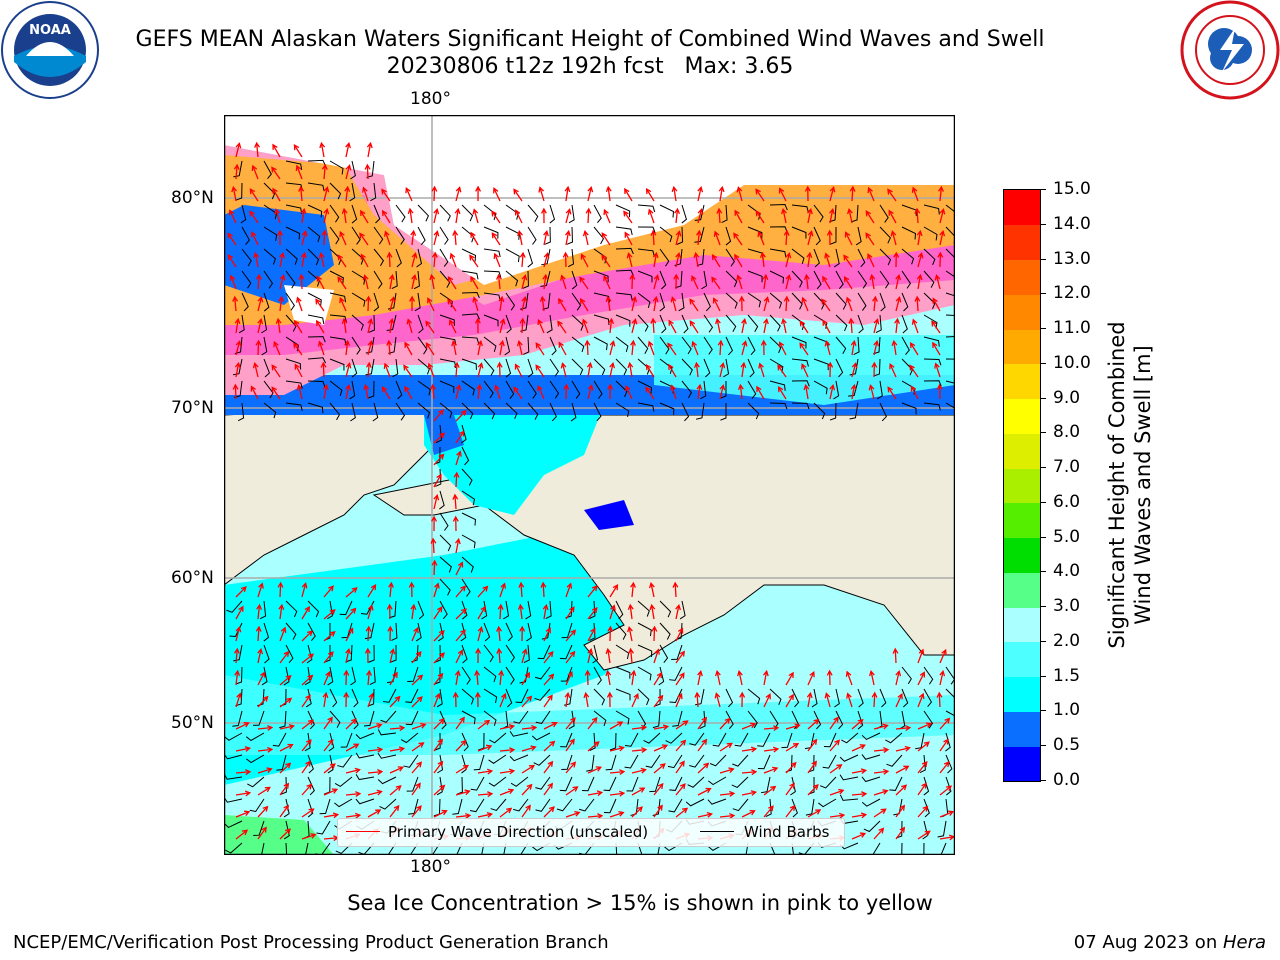  I want to click on colorbar-label-line1: Significant Height of Combined, so click(1117, 485).